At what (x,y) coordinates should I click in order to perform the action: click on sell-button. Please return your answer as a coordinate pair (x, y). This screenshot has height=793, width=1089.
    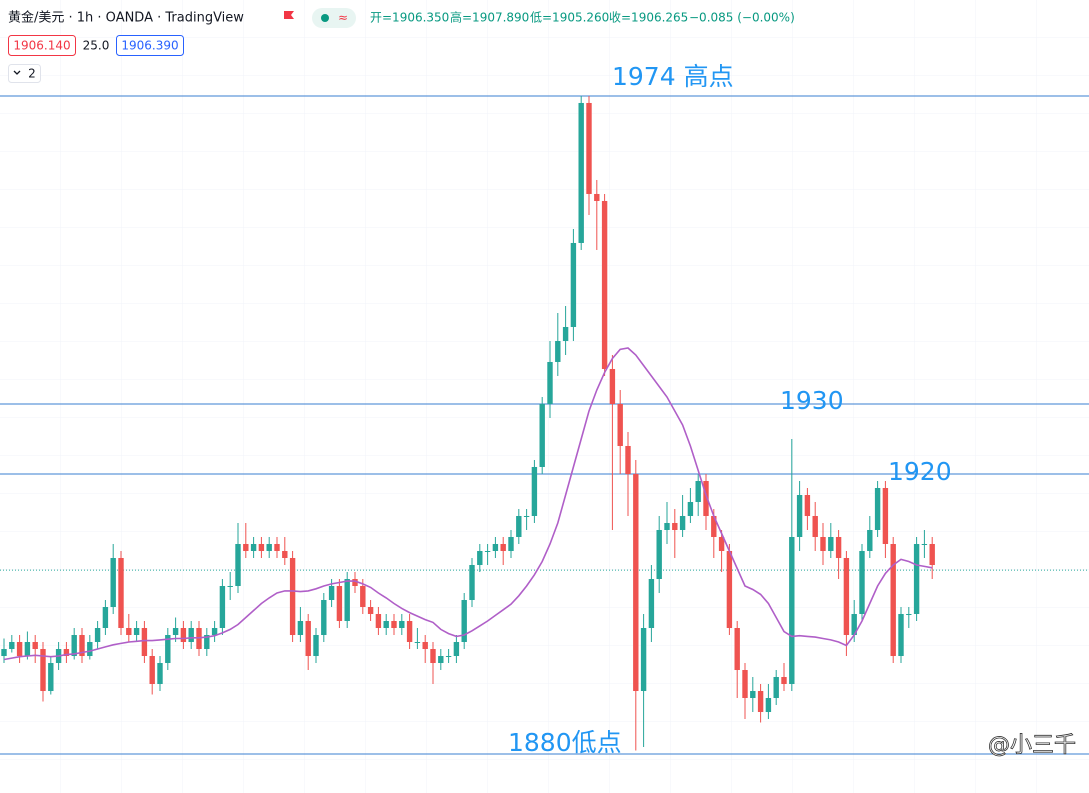
    Looking at the image, I should click on (42, 45).